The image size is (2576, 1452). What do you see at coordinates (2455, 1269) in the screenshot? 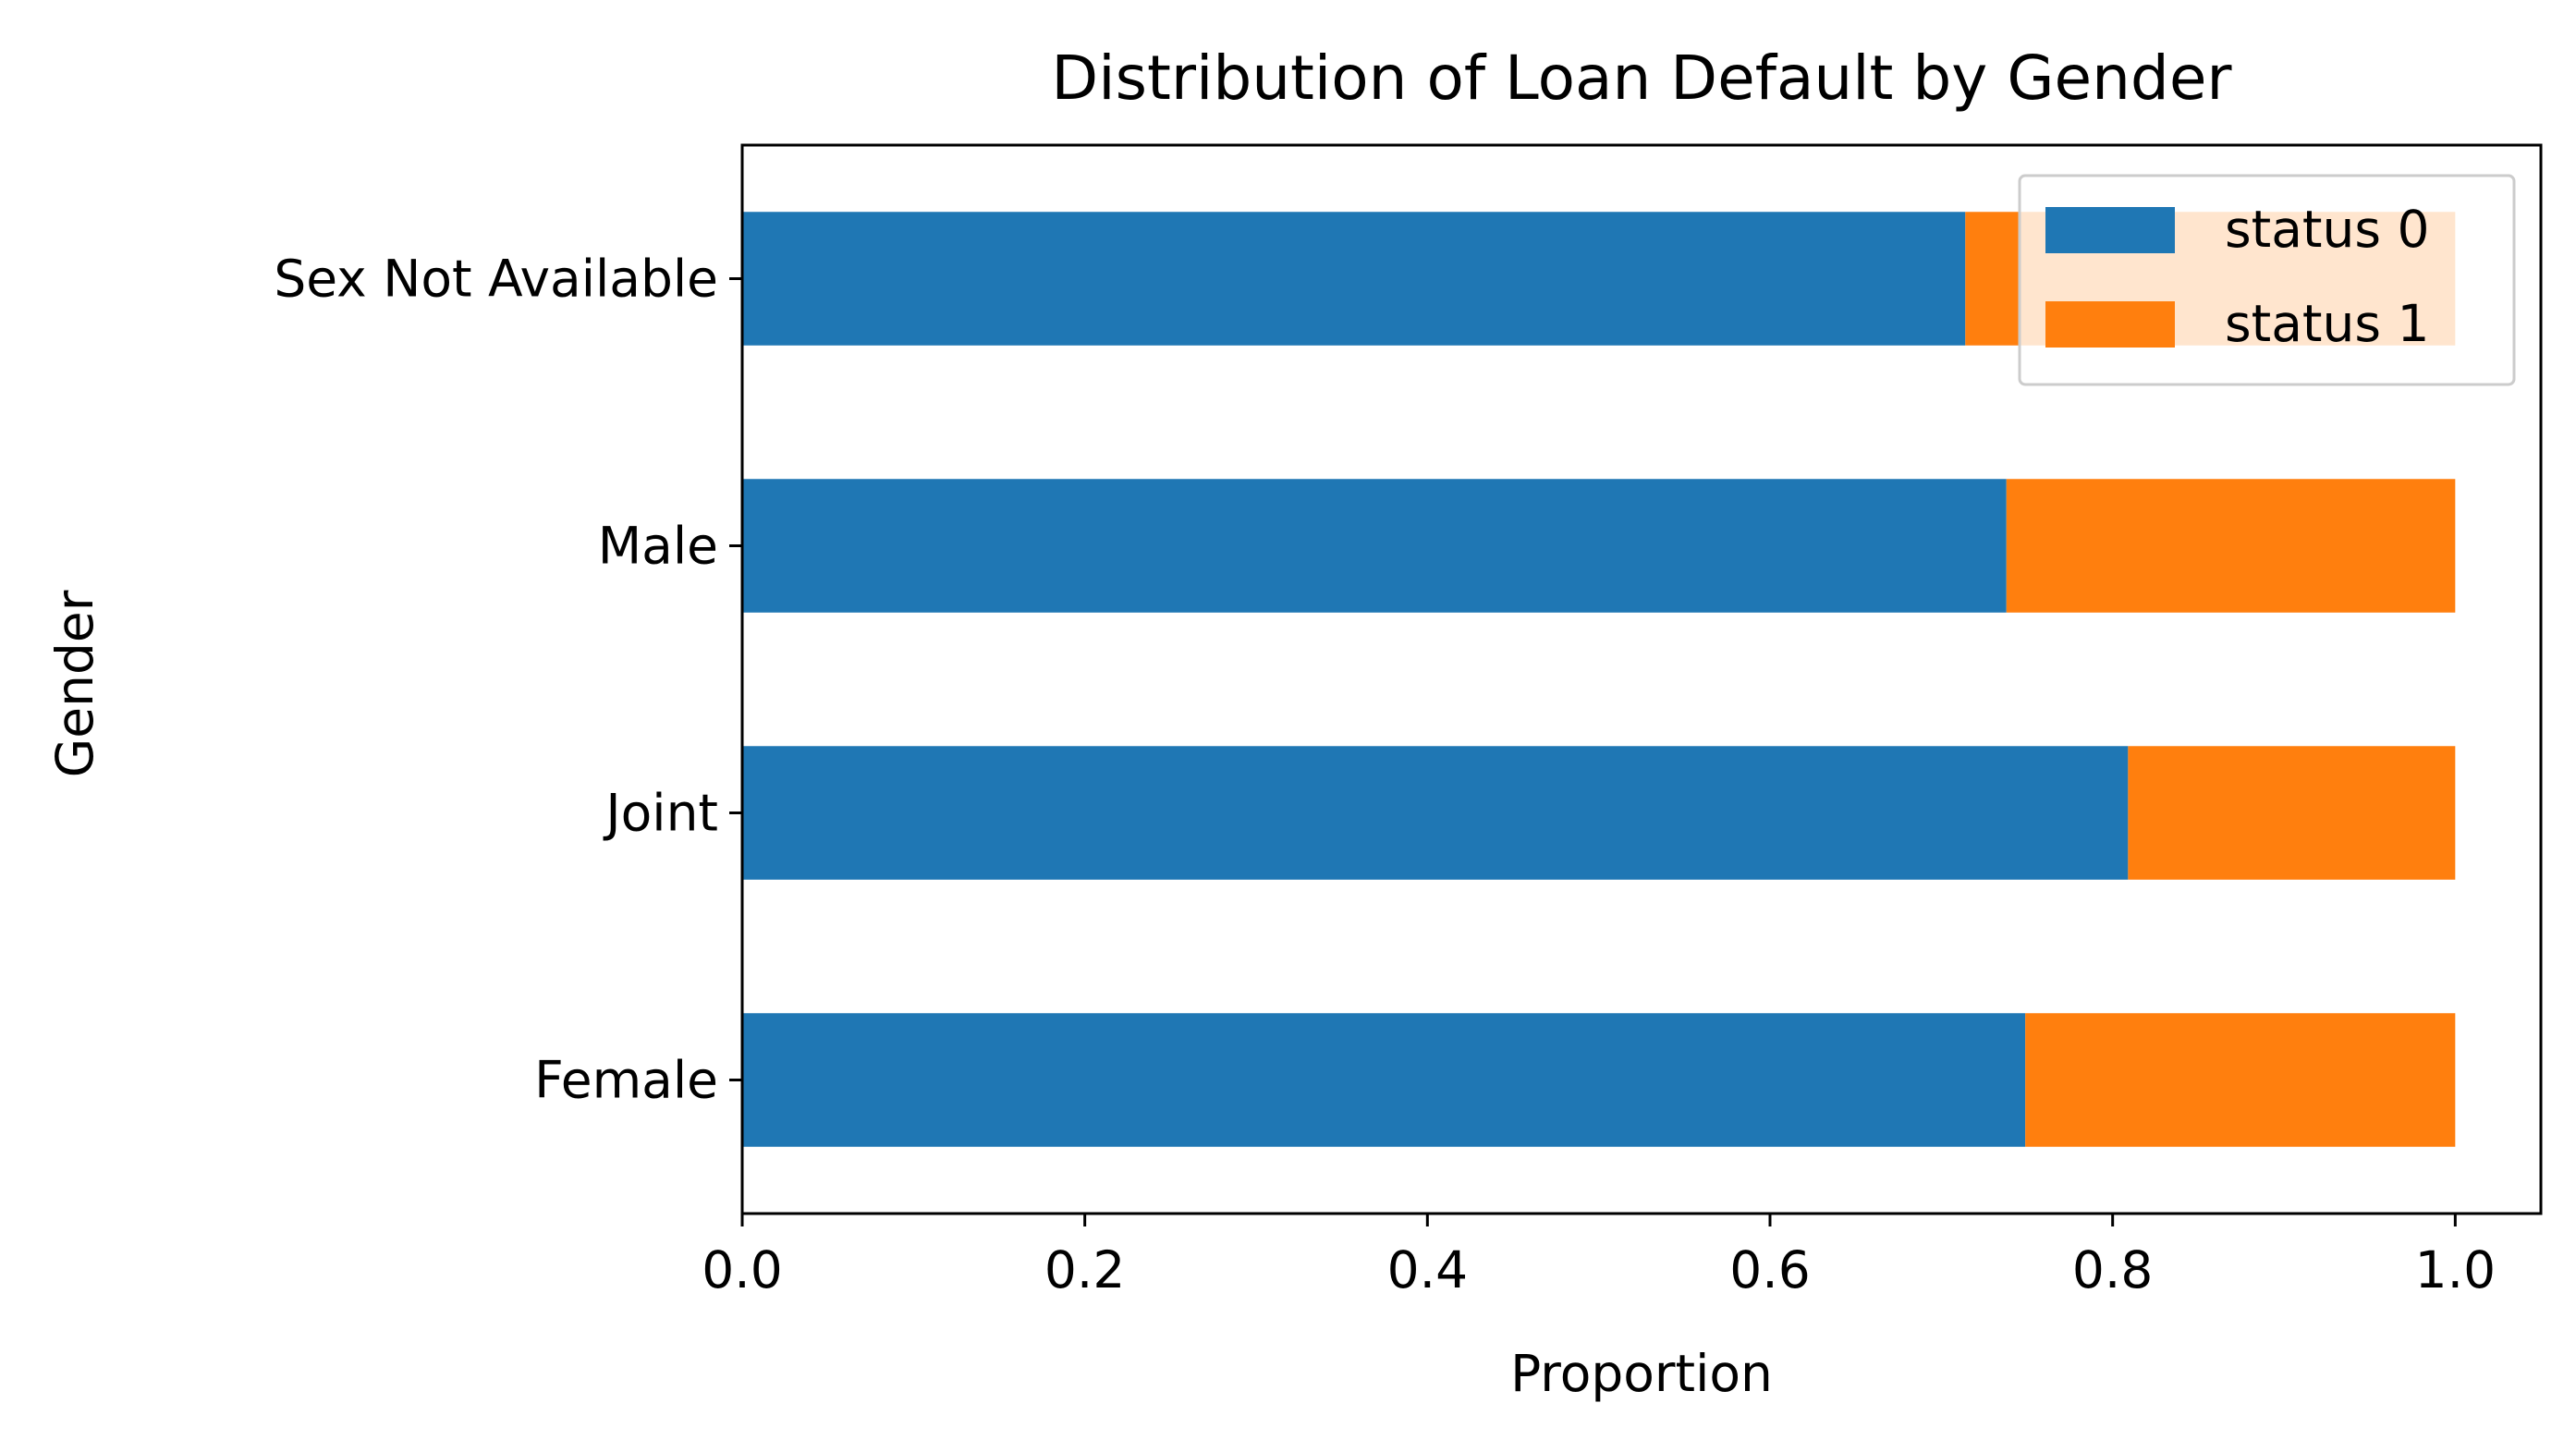
I see `x-tick-label-5: 1.0` at bounding box center [2455, 1269].